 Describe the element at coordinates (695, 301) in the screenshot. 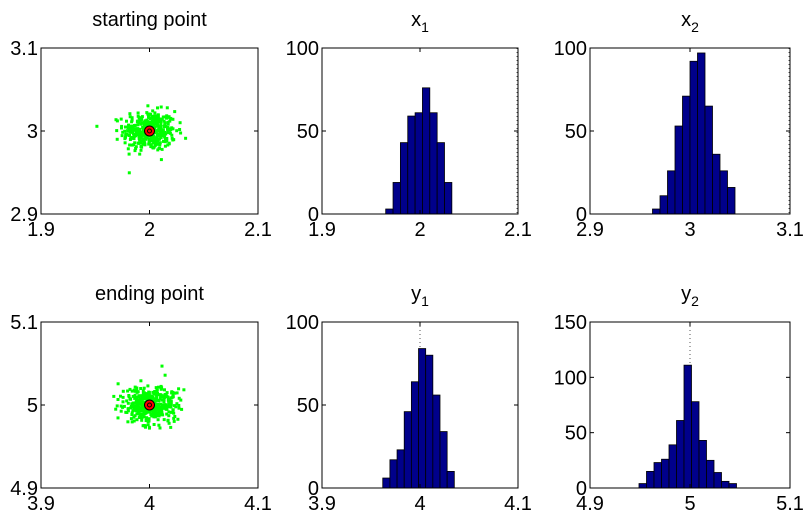

I see `chart-title-subscript: 2` at that location.